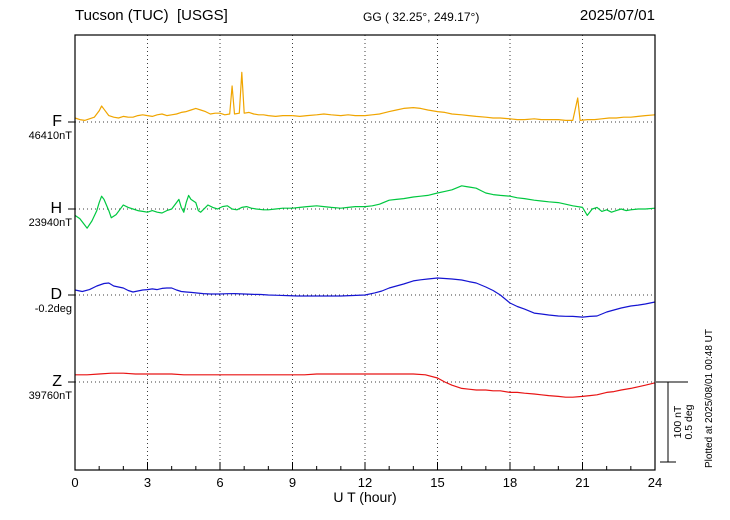 The height and width of the screenshot is (520, 730). I want to click on station-title: Tucson (TUC) [USGS], so click(151, 15).